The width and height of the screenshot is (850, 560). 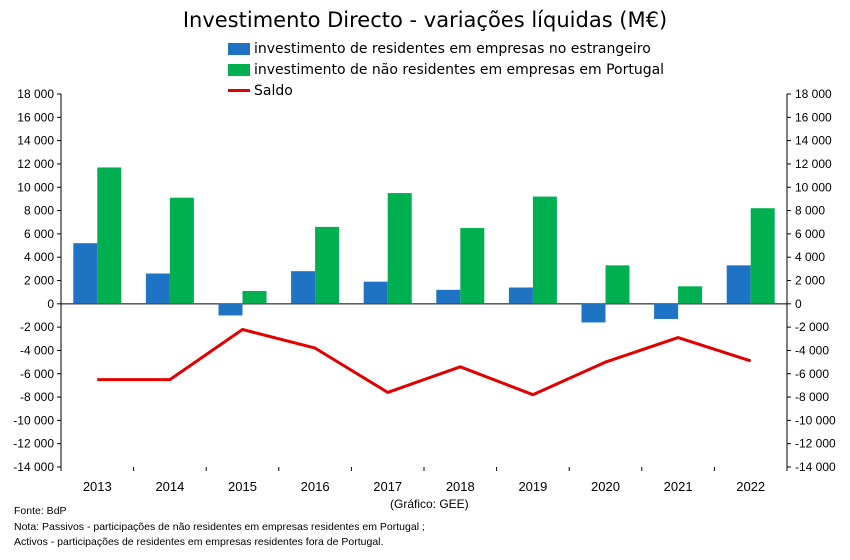 I want to click on y-tick-label-left: 16 000, so click(x=35, y=117).